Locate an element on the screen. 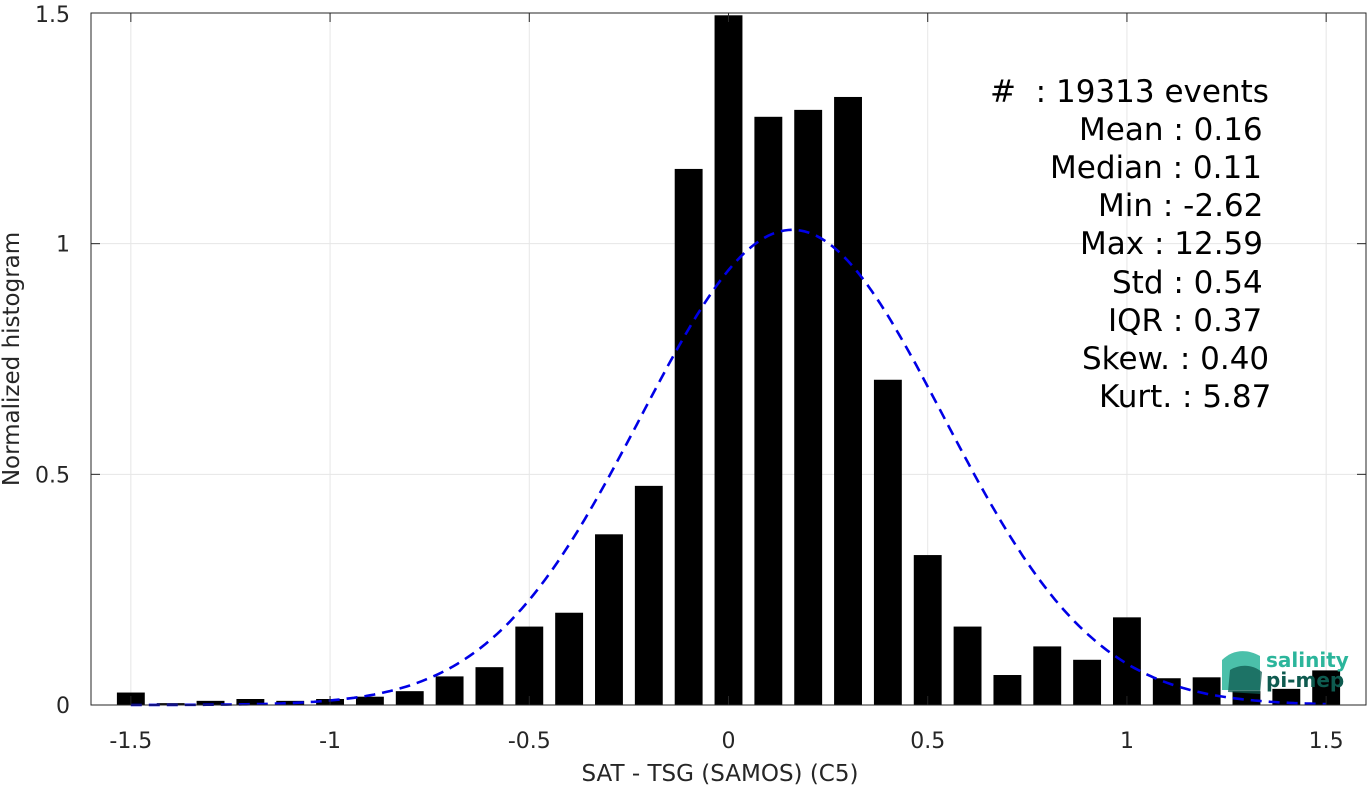  x-tick-label: -1 is located at coordinates (330, 741).